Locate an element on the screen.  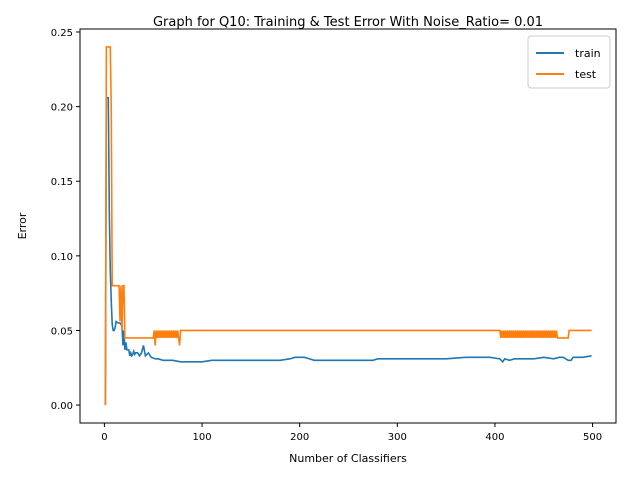
y-axis-ticks: 0.00 0.05 0.10 0.15 0.20 0.25 is located at coordinates (65, 220).